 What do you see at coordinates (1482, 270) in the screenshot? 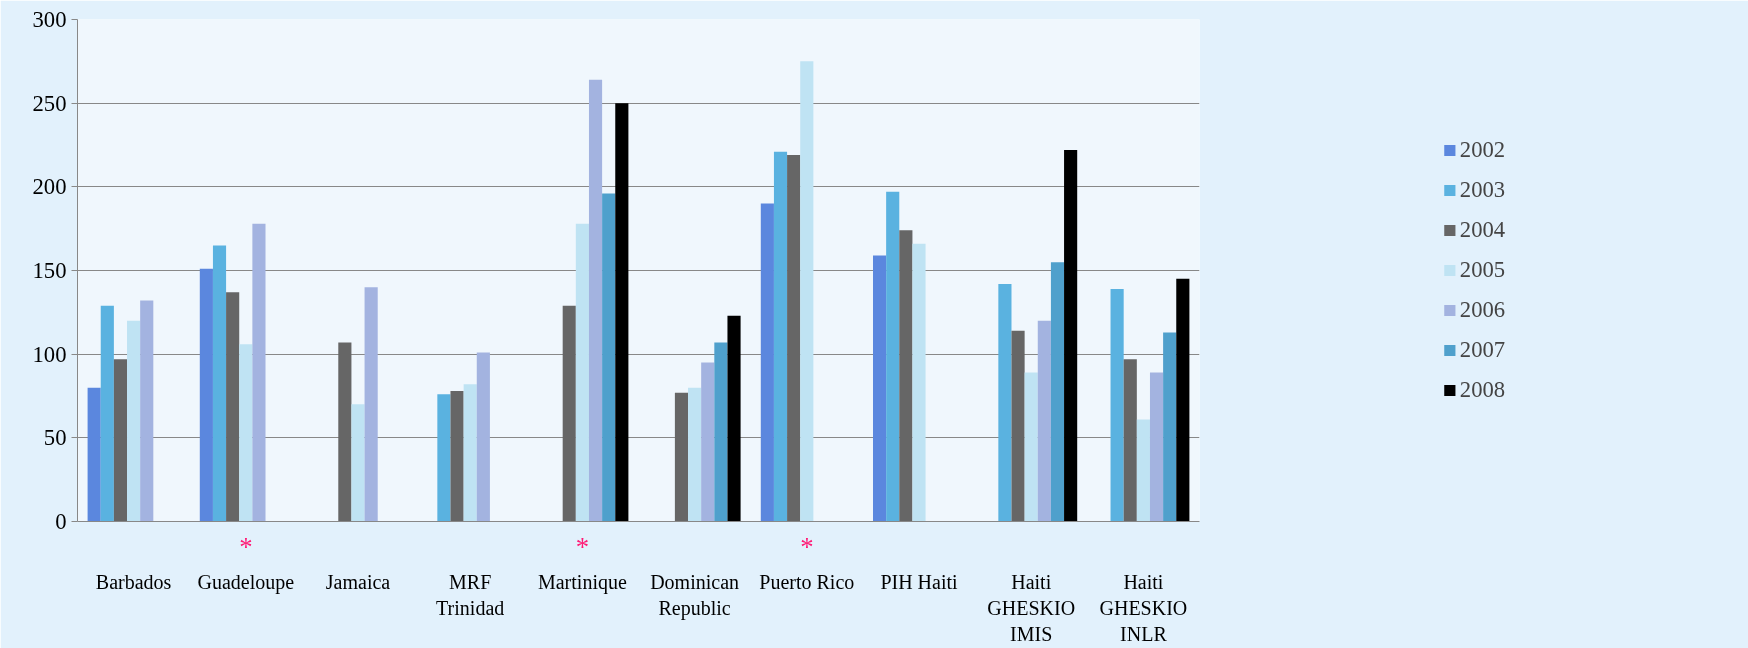
I see `legend-label: 2005` at bounding box center [1482, 270].